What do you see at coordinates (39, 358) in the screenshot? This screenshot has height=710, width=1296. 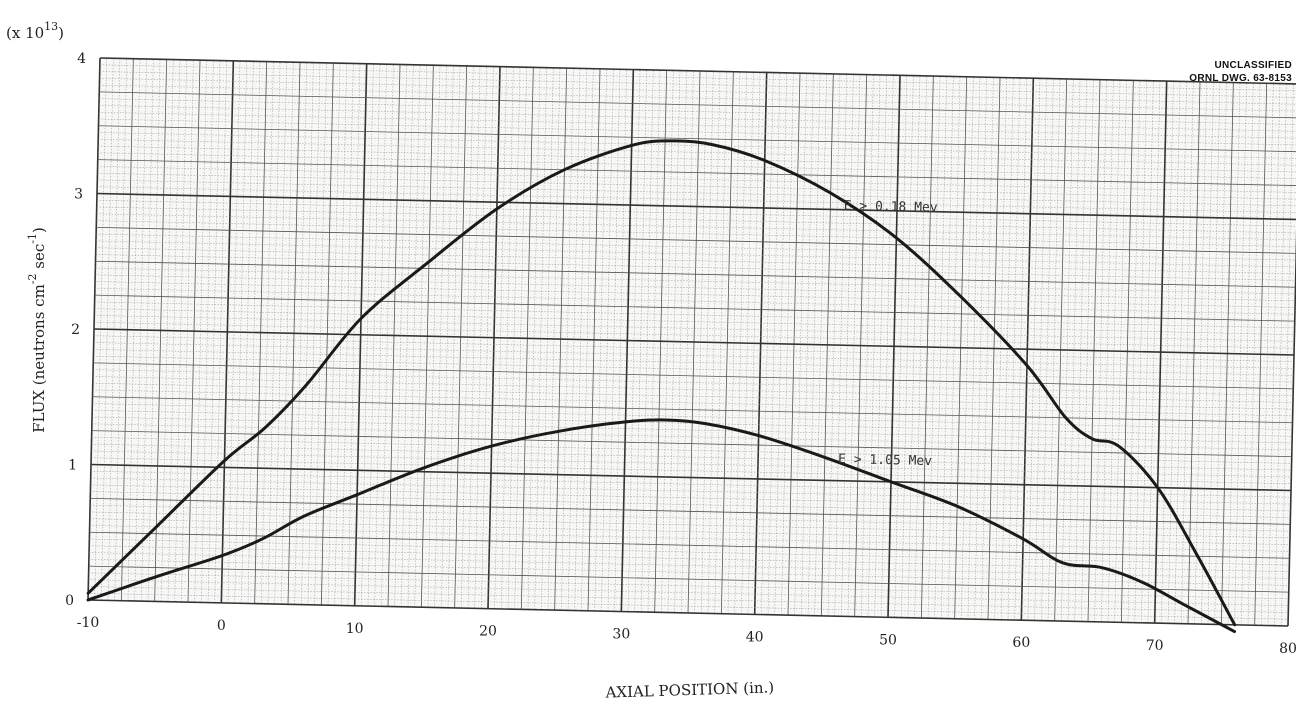 I see `y-title-prefix: FLUX (neutrons cm` at bounding box center [39, 358].